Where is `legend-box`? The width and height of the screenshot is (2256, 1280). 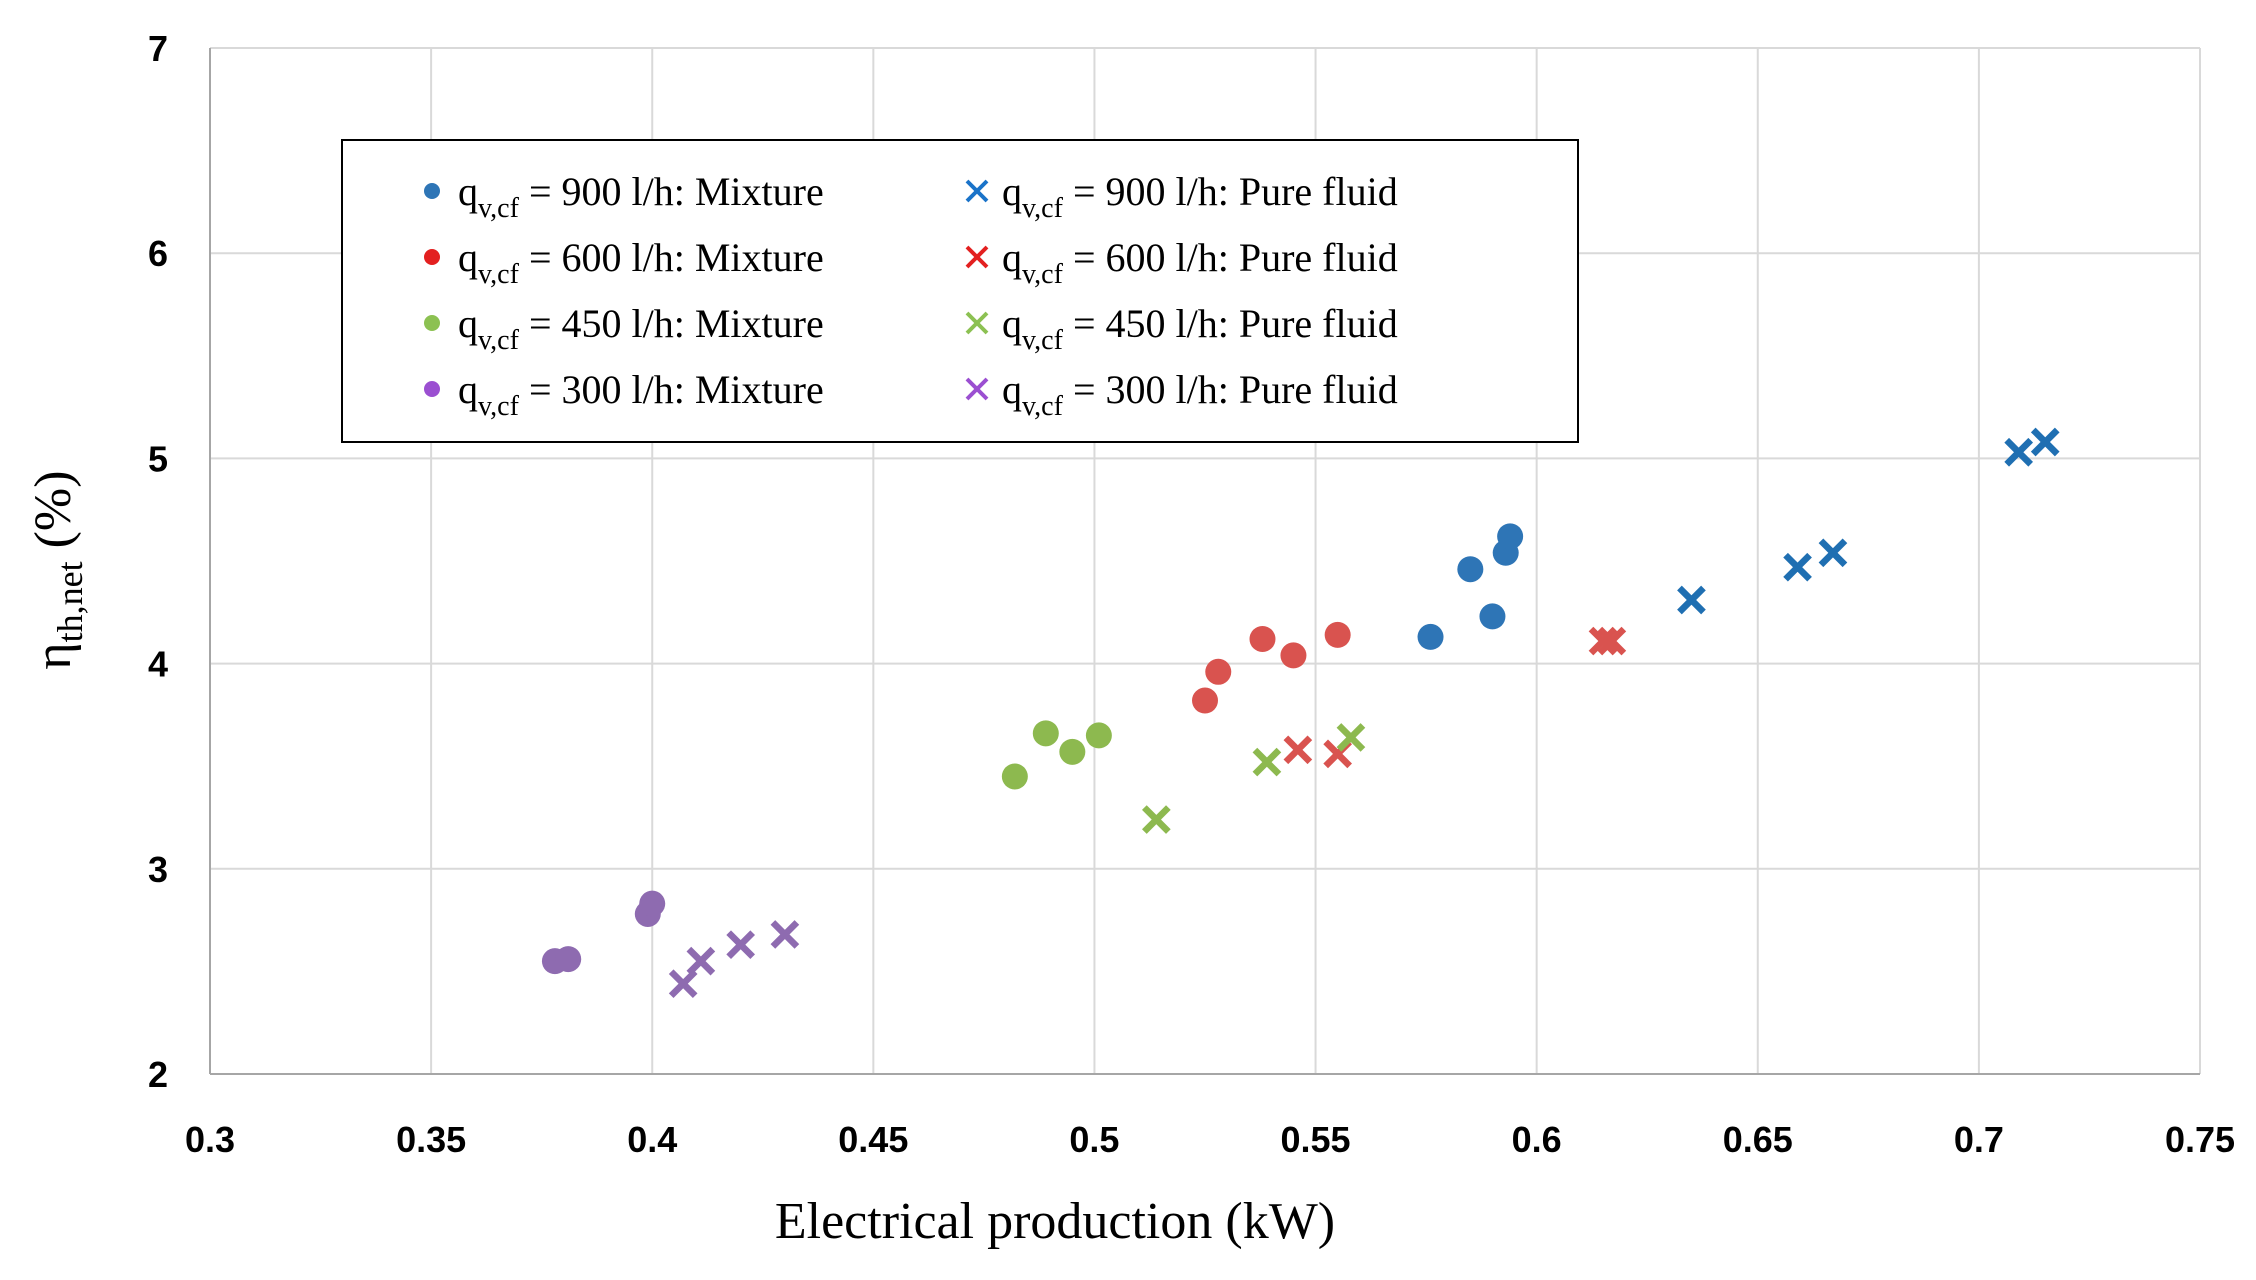 legend-box is located at coordinates (960, 291).